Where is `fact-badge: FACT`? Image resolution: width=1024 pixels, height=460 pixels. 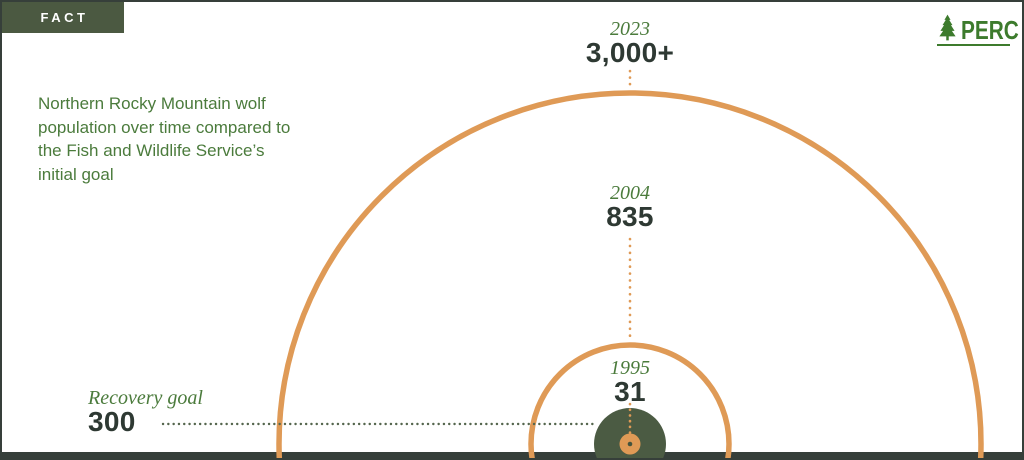 fact-badge: FACT is located at coordinates (63, 17).